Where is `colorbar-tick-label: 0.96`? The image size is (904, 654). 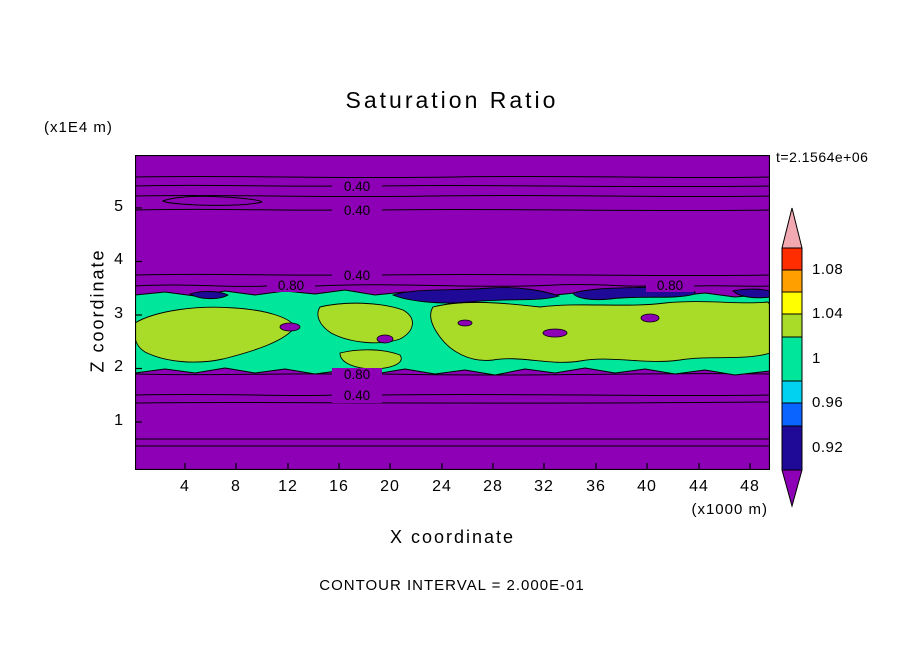 colorbar-tick-label: 0.96 is located at coordinates (828, 402).